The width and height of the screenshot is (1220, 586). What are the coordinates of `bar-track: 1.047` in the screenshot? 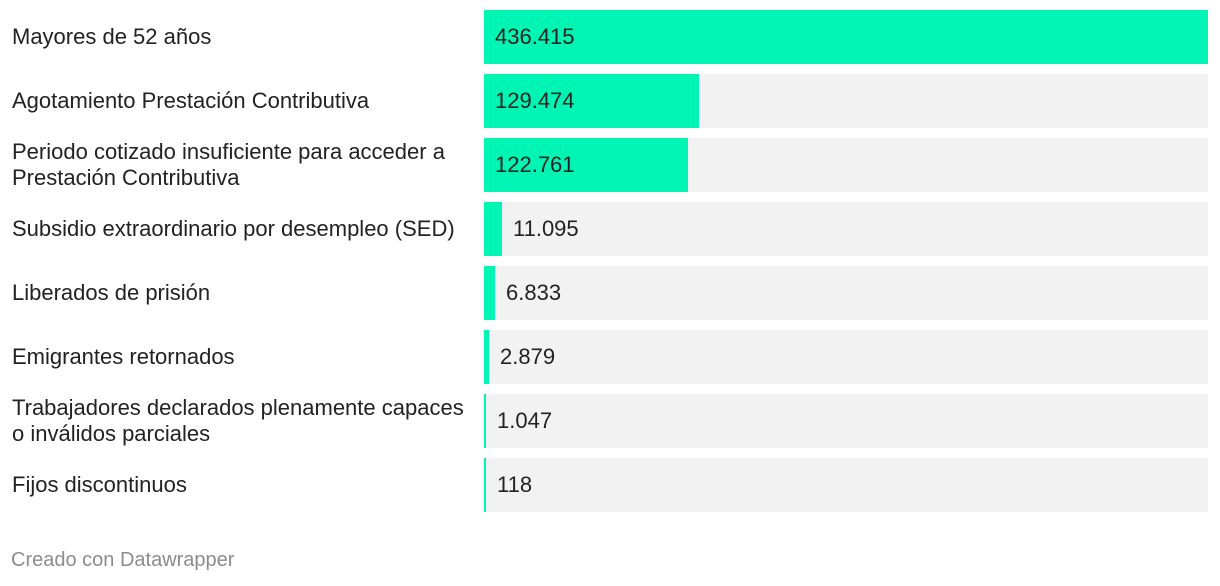 It's located at (846, 421).